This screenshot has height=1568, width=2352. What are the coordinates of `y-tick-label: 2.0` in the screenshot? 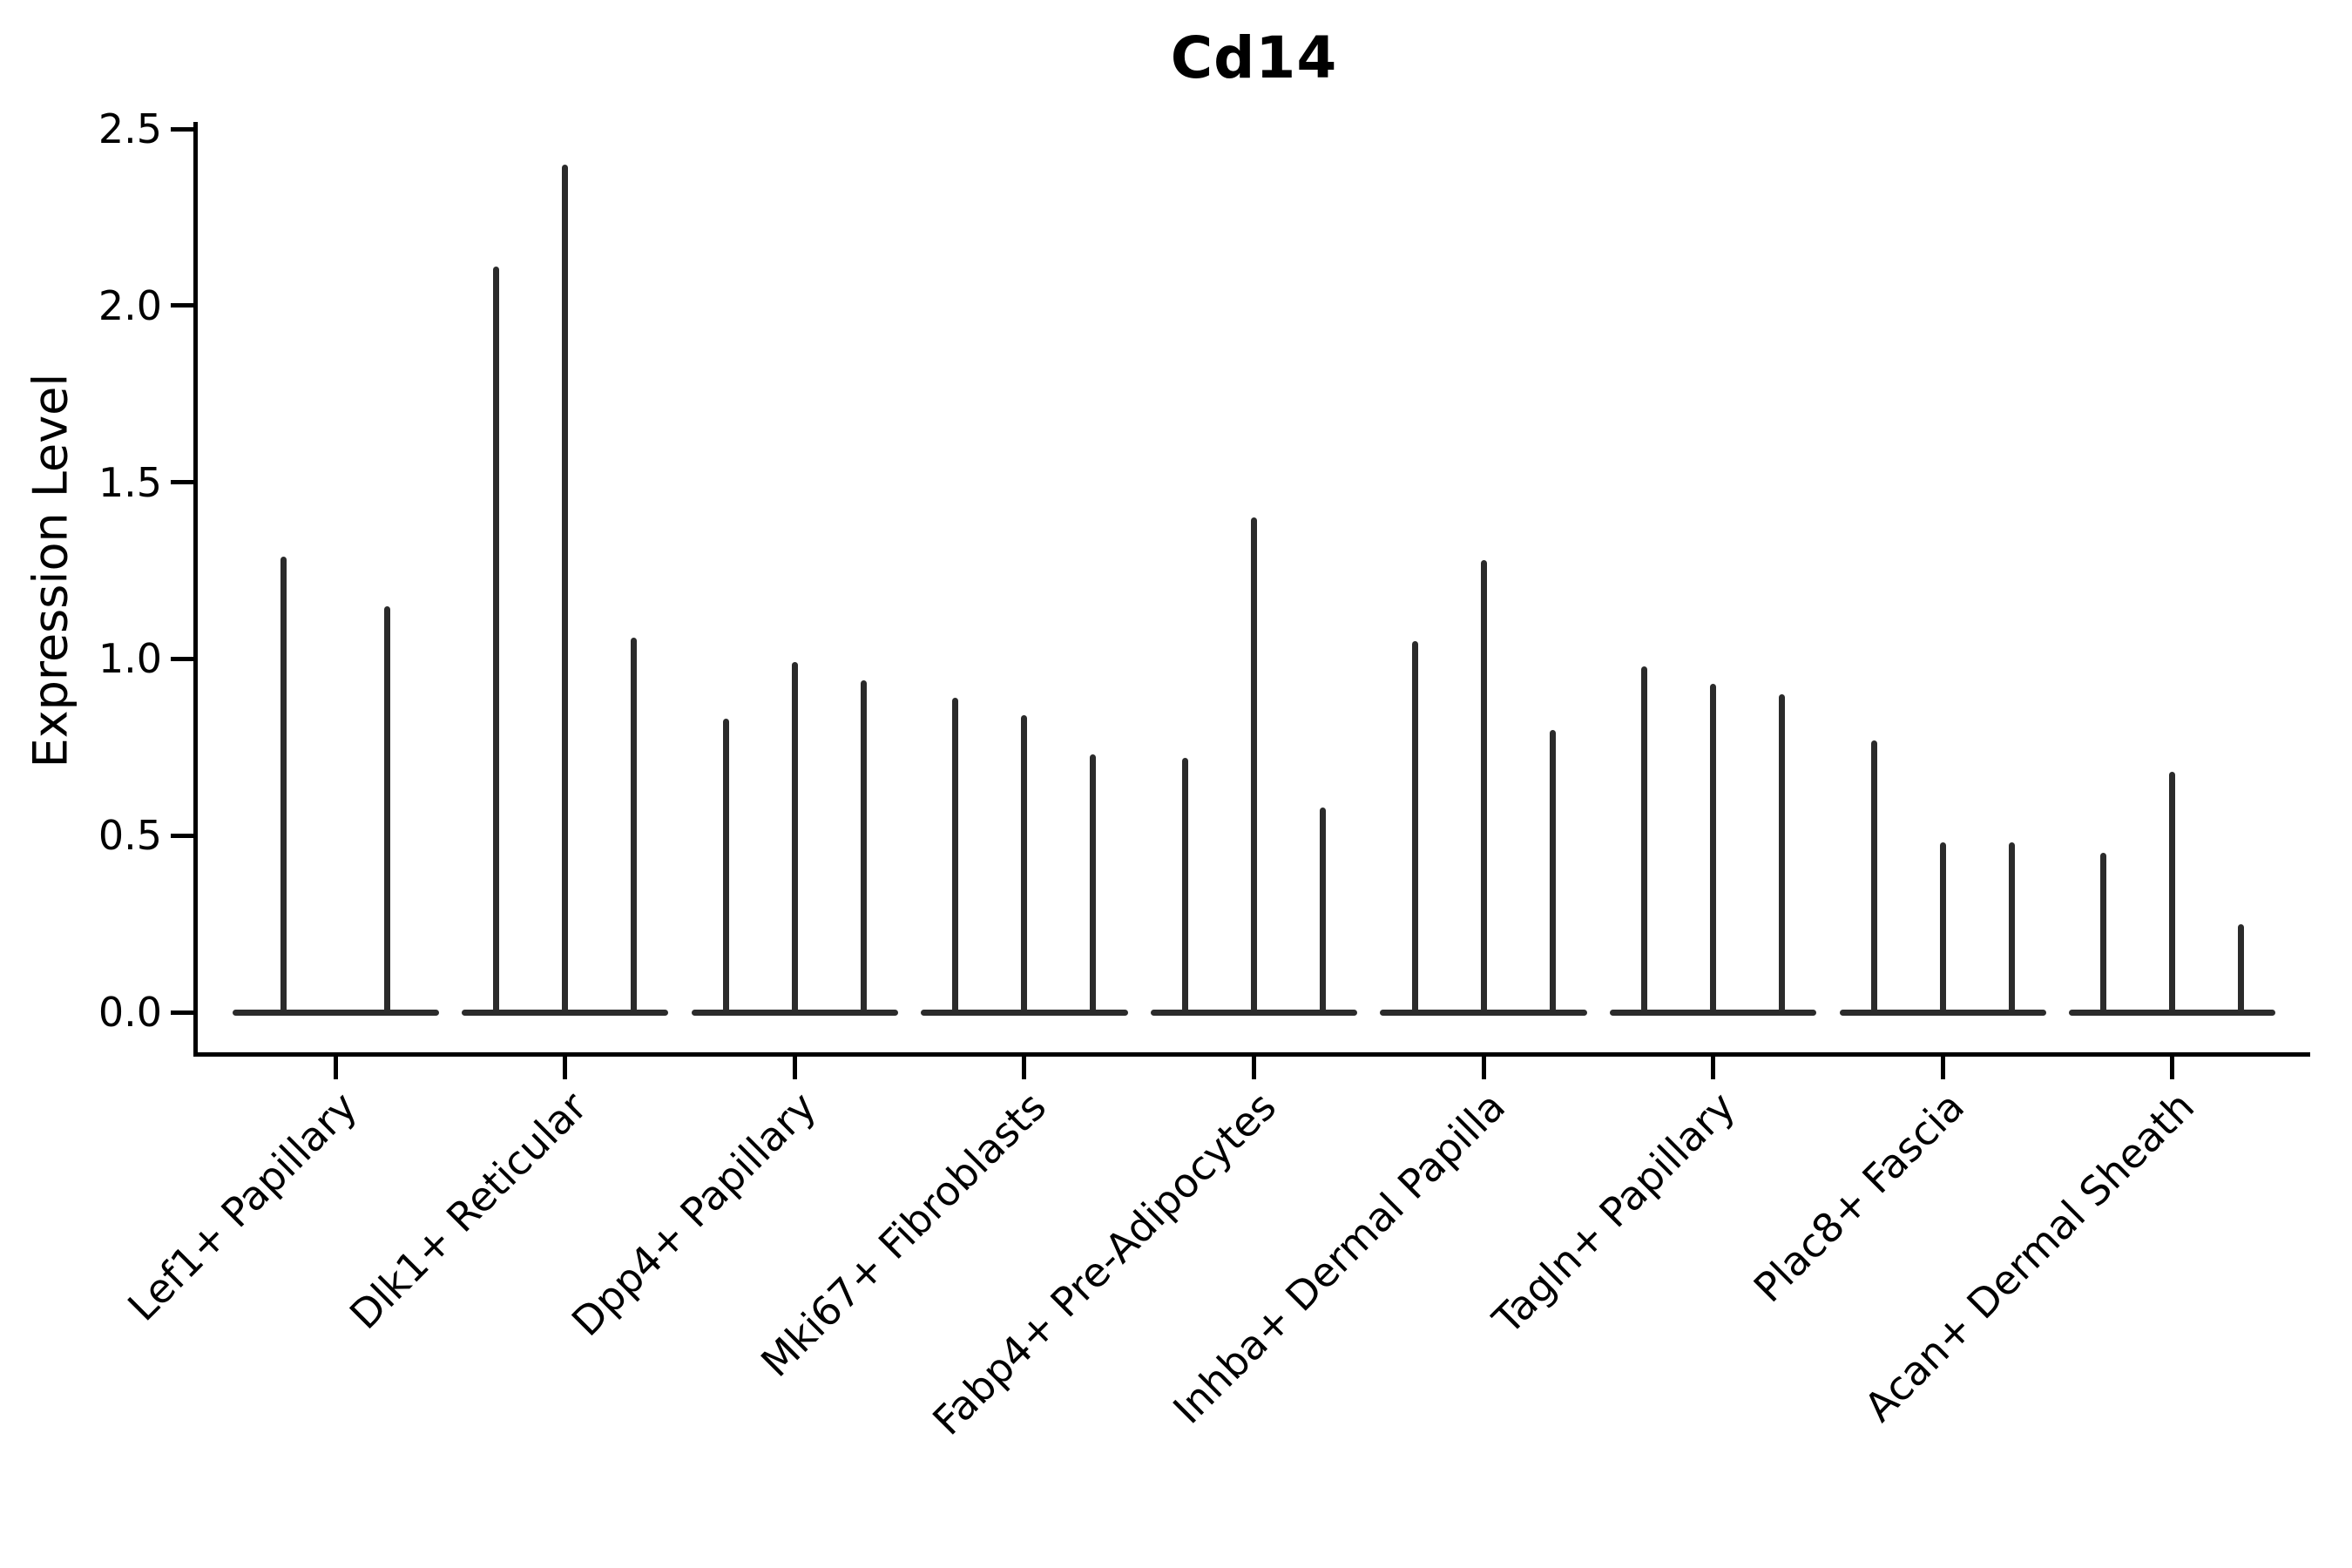 It's located at (130, 305).